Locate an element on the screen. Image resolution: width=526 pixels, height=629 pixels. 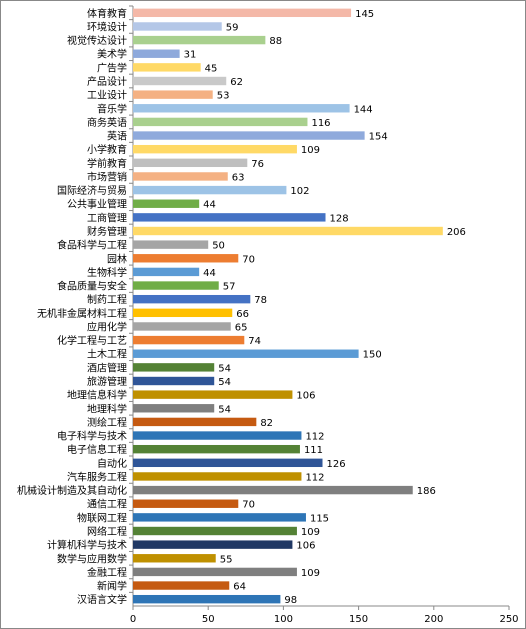
data-label: 59 is located at coordinates (232, 27).